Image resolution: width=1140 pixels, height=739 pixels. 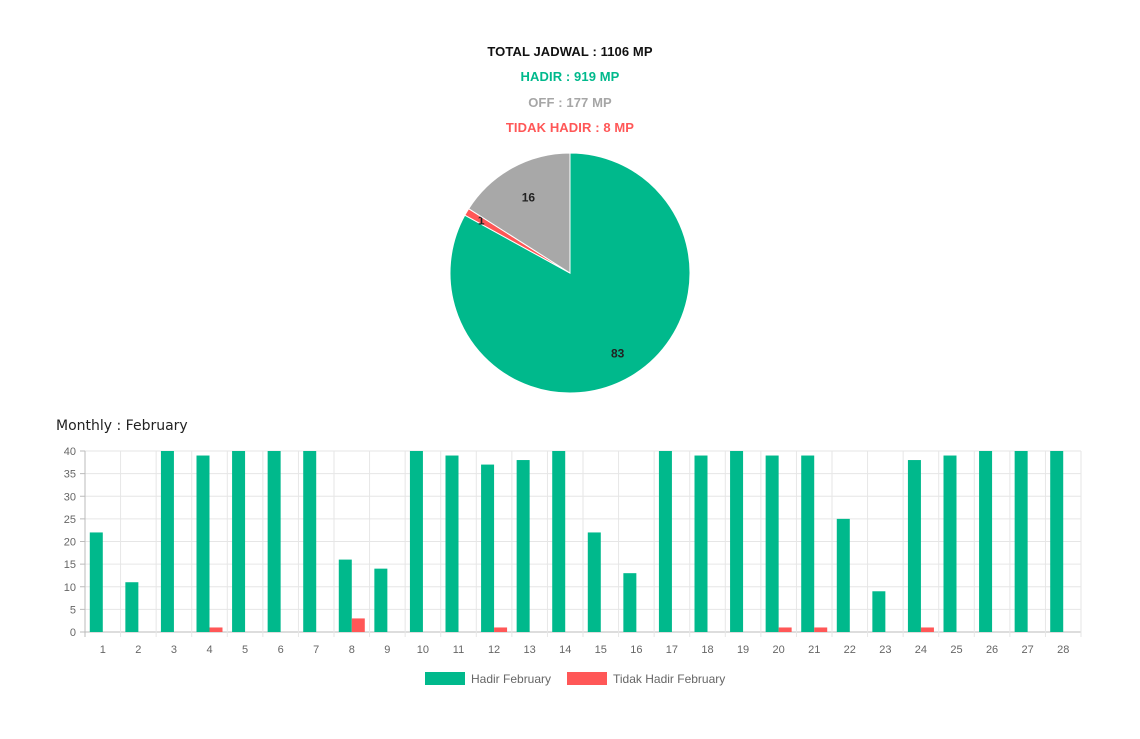 I want to click on pie-slice-label-off: 16, so click(x=529, y=197).